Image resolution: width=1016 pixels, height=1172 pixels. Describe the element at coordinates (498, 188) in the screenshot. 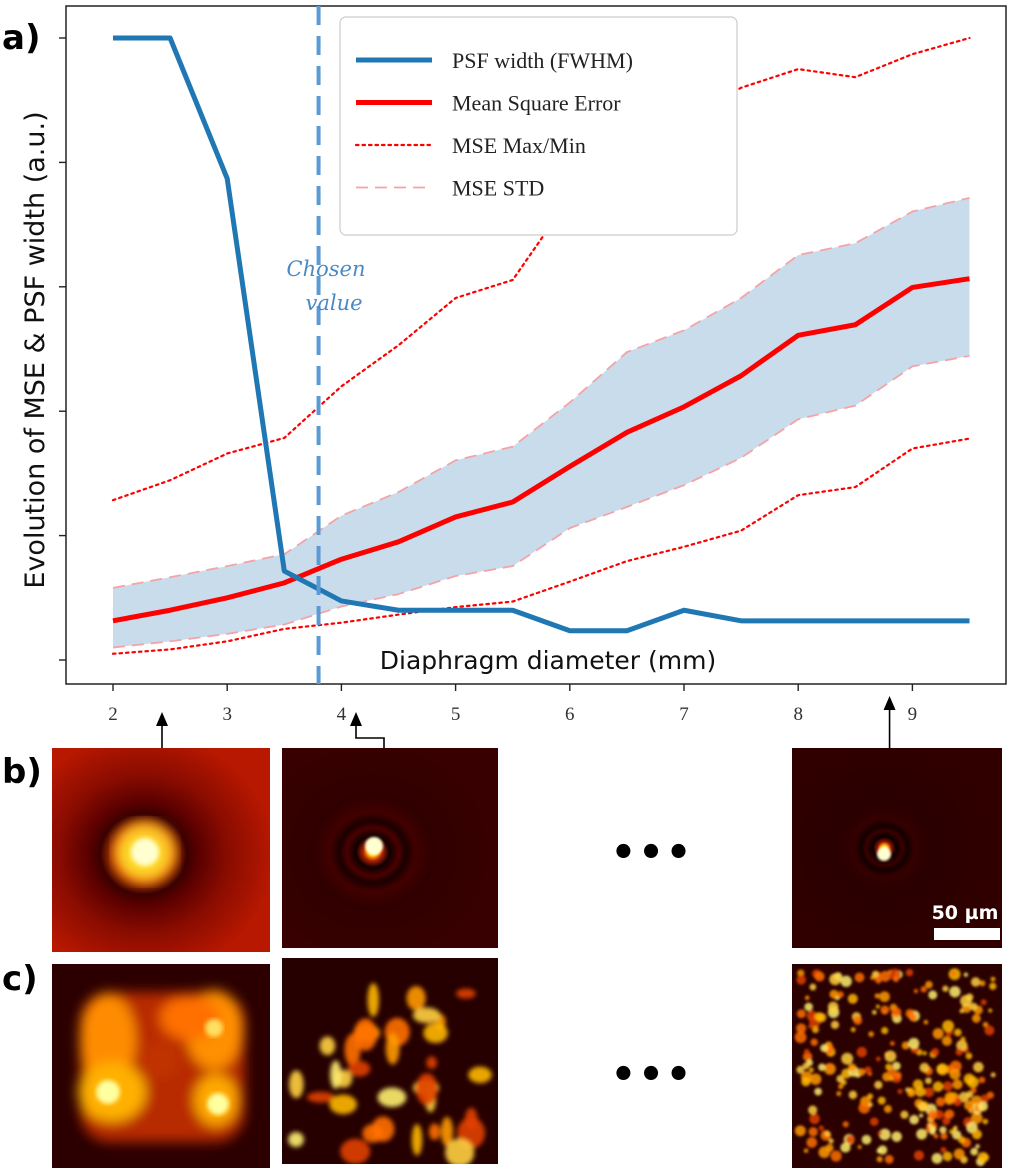

I see `legend-label: MSE STD` at that location.